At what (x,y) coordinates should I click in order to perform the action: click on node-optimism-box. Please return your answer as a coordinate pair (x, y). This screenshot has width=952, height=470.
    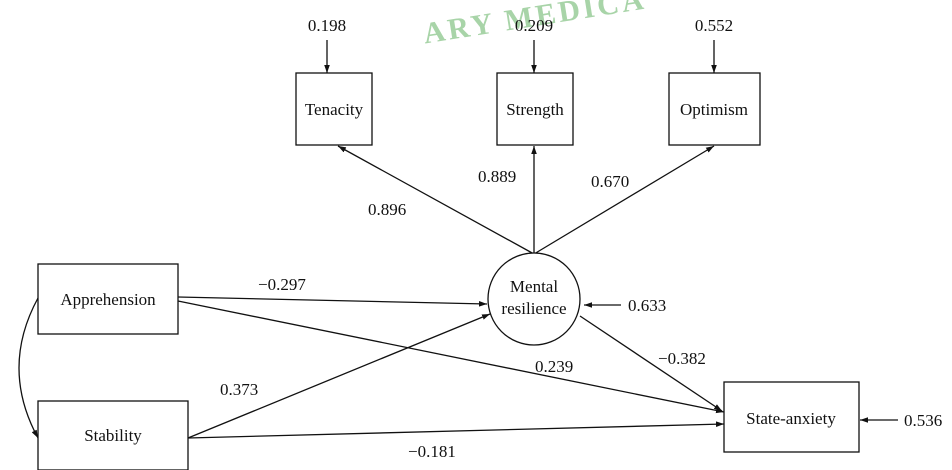
    Looking at the image, I should click on (714, 109).